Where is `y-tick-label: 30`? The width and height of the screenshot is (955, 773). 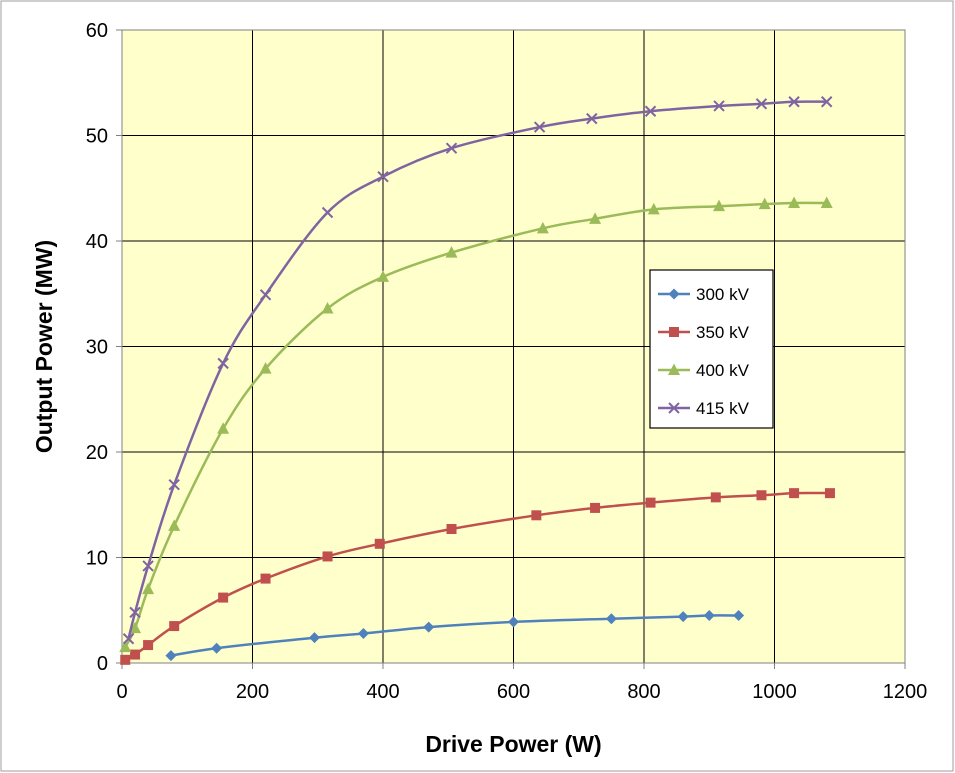 y-tick-label: 30 is located at coordinates (97, 348).